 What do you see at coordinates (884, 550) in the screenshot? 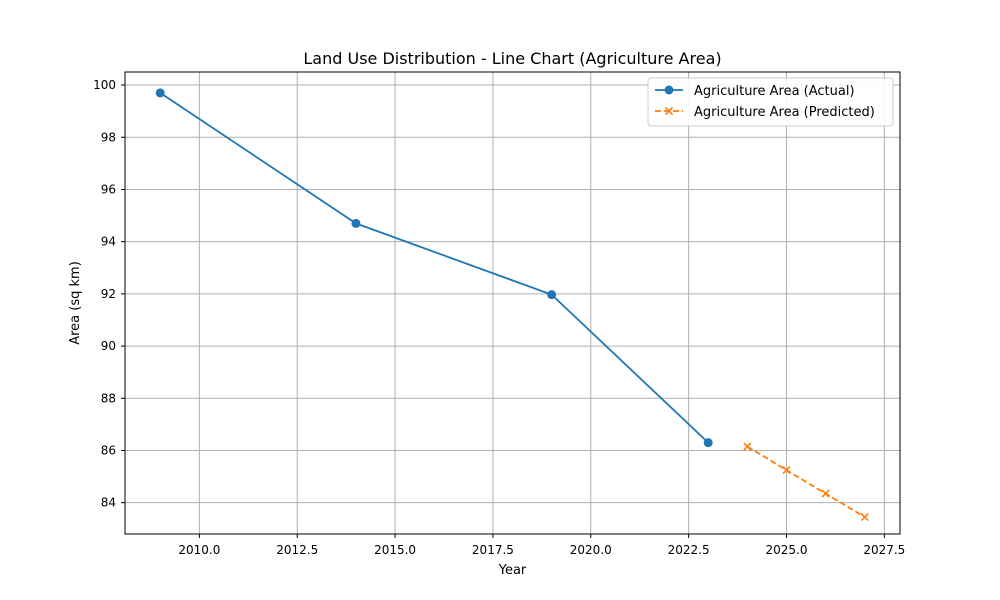
I see `x-tick-label: 2027.5` at bounding box center [884, 550].